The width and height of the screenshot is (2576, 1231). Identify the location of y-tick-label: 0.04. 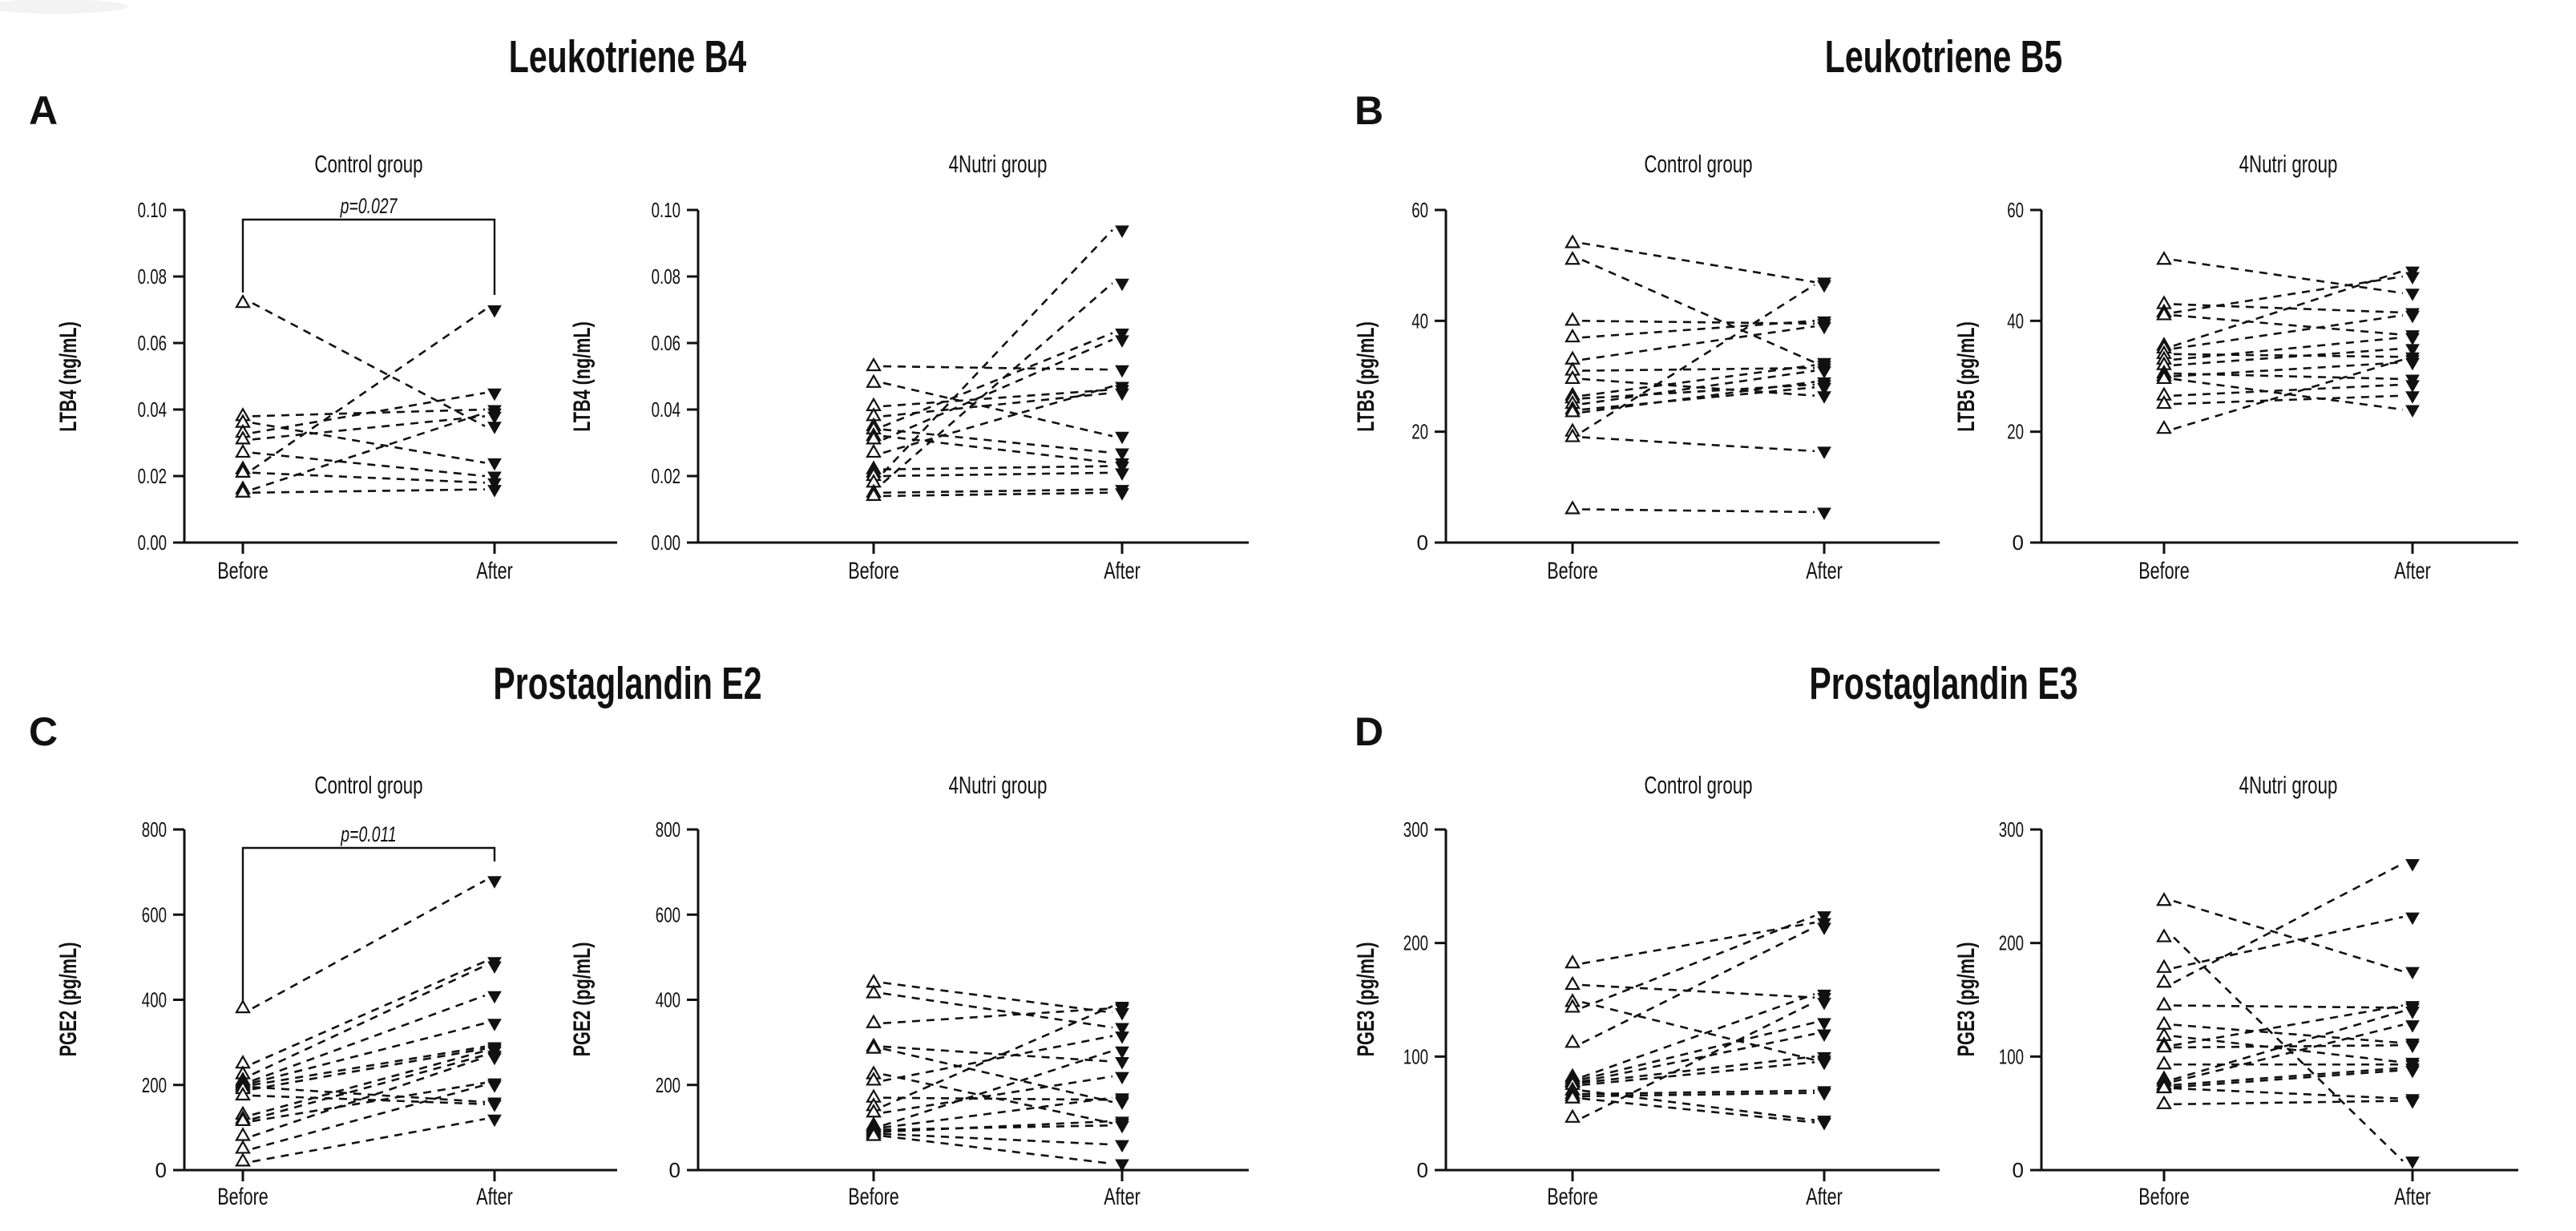
(152, 410).